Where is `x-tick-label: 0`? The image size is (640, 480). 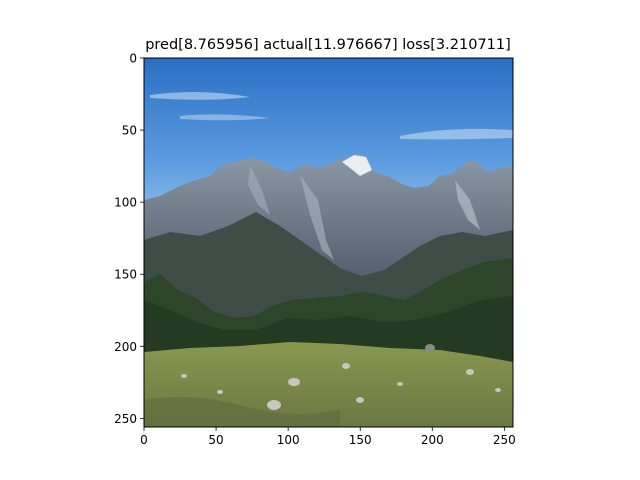 x-tick-label: 0 is located at coordinates (144, 440).